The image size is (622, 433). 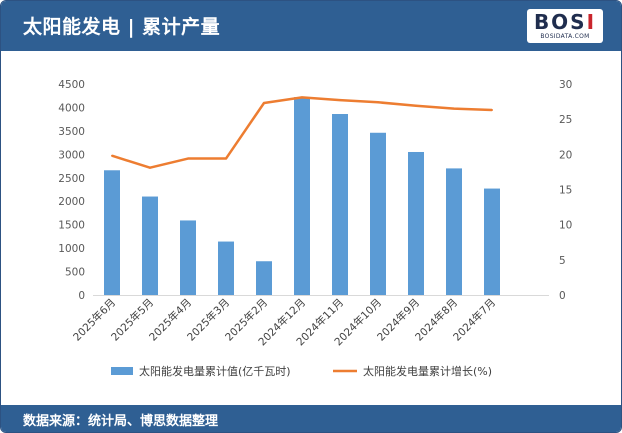 I want to click on page-title: 太阳能发电 | 累计产量, so click(x=122, y=27).